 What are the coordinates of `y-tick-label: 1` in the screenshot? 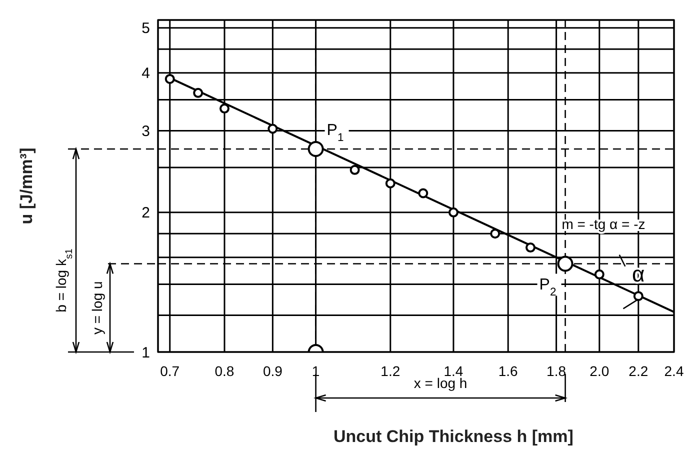 It's located at (146, 353).